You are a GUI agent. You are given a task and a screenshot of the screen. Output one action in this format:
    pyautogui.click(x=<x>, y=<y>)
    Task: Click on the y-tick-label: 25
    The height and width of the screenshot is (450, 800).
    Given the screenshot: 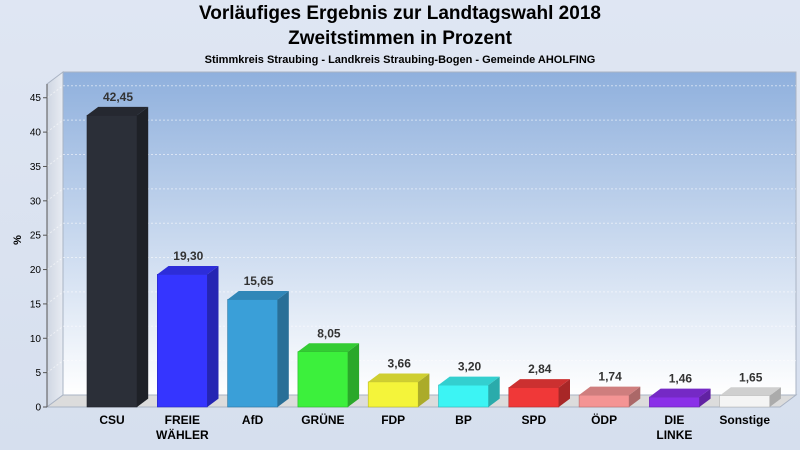 What is the action you would take?
    pyautogui.click(x=36, y=236)
    